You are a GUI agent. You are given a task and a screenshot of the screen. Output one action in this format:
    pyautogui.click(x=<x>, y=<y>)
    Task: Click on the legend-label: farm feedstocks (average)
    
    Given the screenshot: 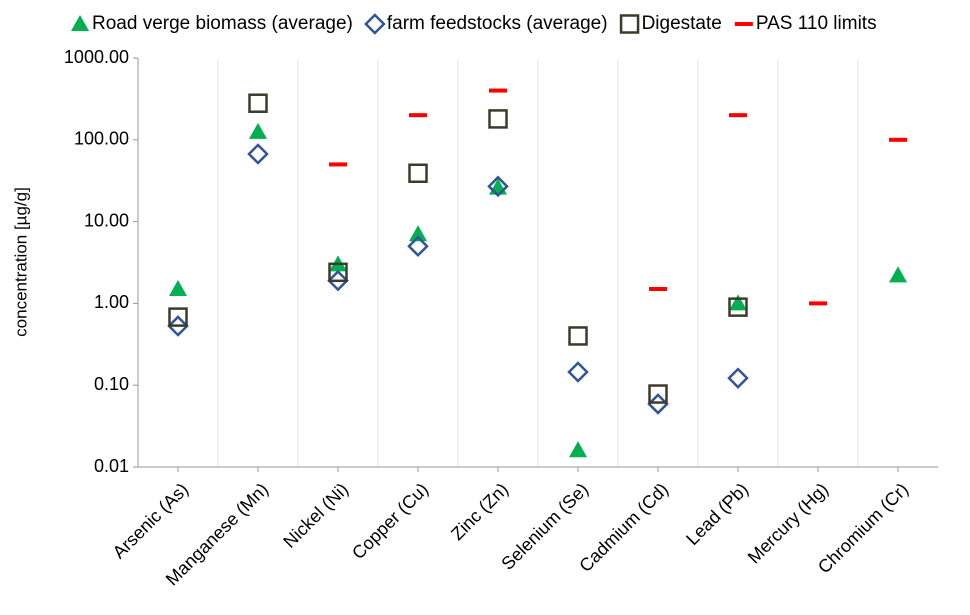 What is the action you would take?
    pyautogui.click(x=497, y=23)
    